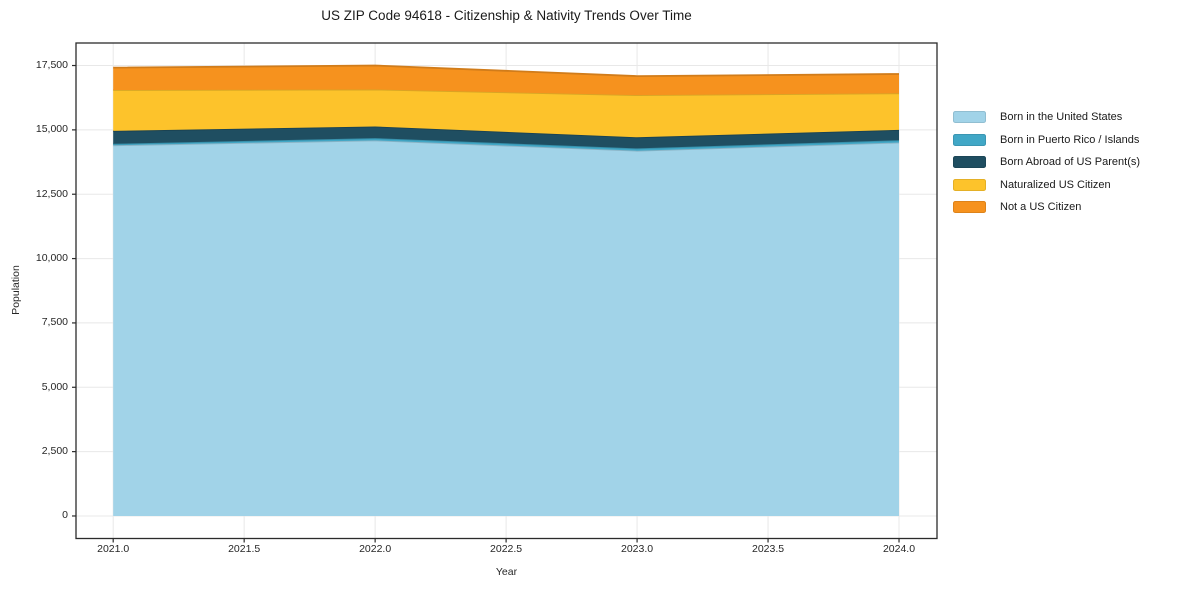 The height and width of the screenshot is (590, 1189). I want to click on legend-label: Naturalized US Citizen, so click(1055, 184).